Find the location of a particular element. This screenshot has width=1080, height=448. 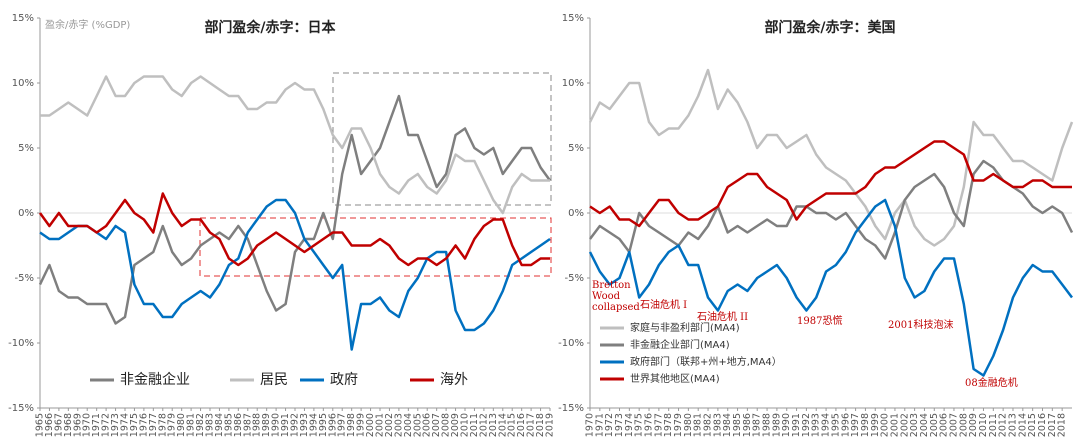

x-tick-label: 1981 is located at coordinates (698, 425).